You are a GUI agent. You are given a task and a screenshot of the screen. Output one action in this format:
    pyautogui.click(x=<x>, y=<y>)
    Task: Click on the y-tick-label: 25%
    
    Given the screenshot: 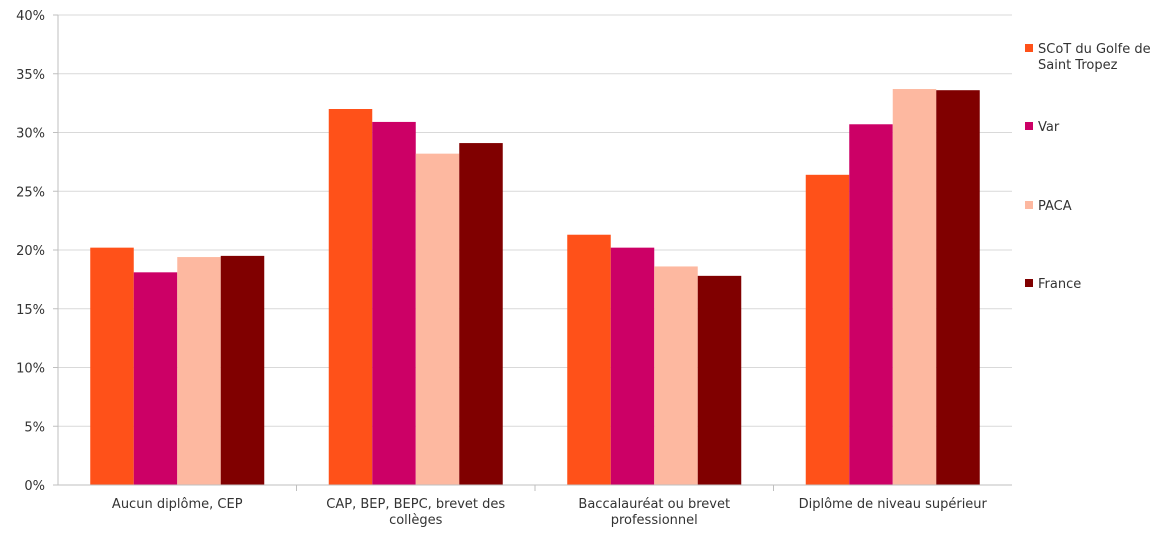 What is the action you would take?
    pyautogui.click(x=30, y=192)
    